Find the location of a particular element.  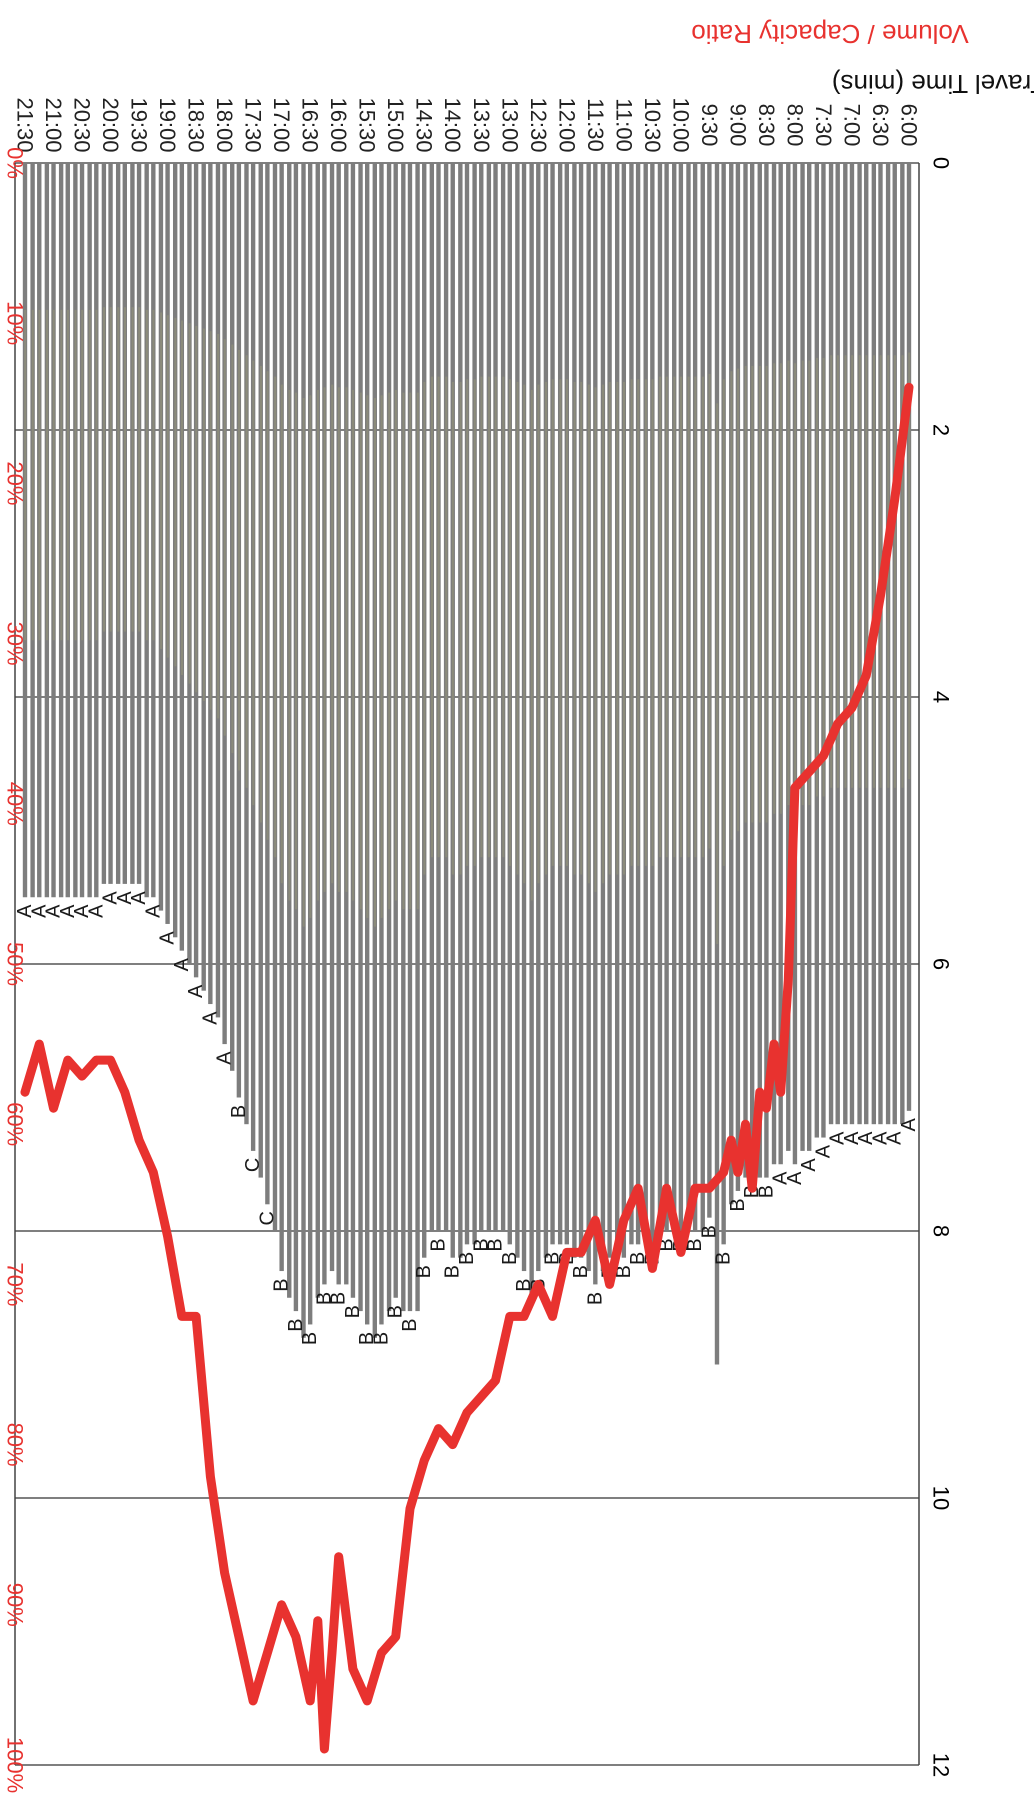

level-of-service-label: C is located at coordinates (253, 1165).